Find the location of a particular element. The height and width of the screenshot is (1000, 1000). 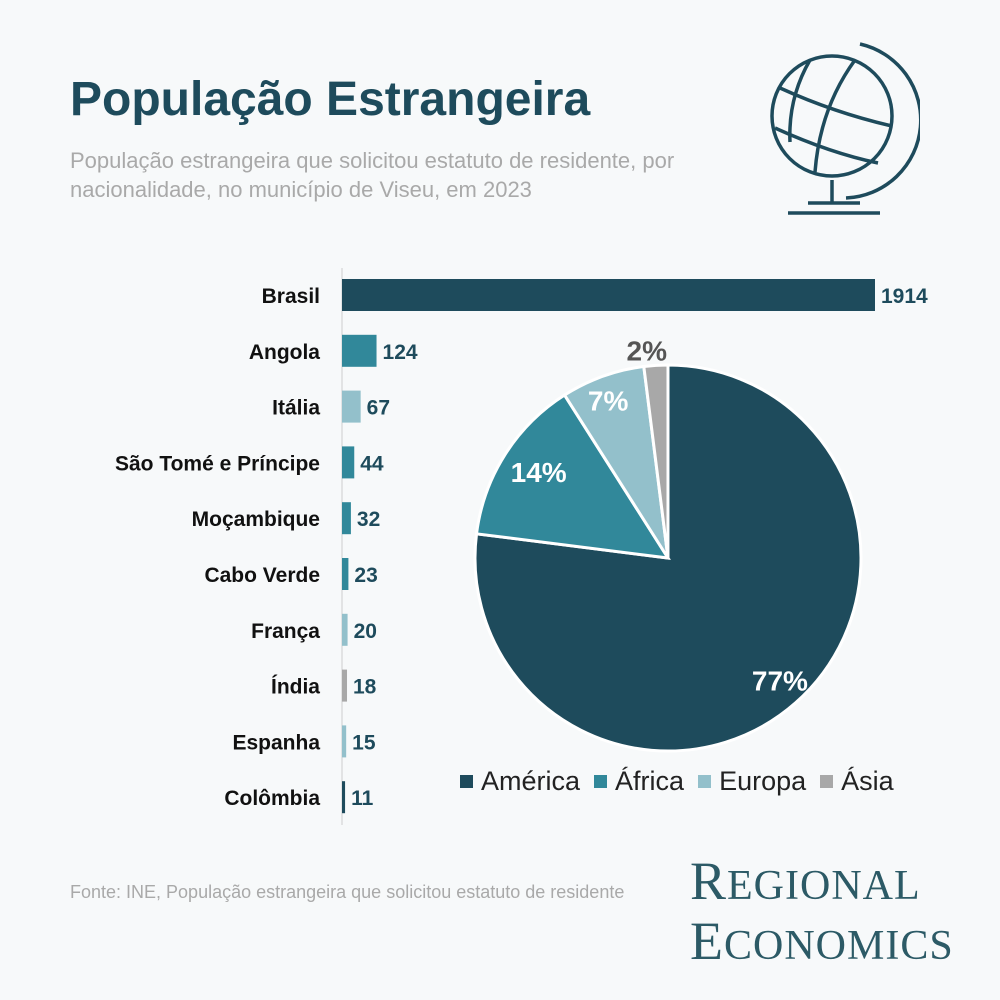

bar-value-label: 20 is located at coordinates (365, 631).